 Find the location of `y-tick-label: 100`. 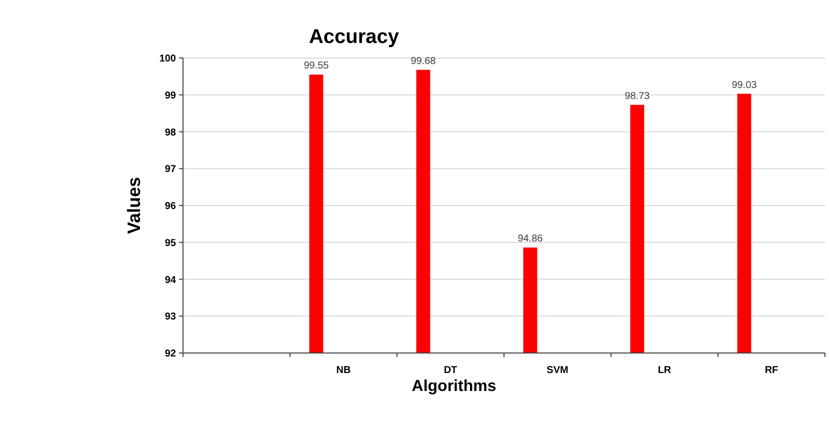

y-tick-label: 100 is located at coordinates (167, 59).